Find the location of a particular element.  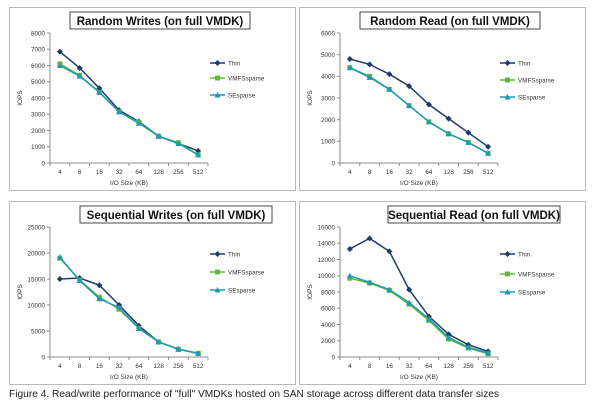

x-tick-label: 32 is located at coordinates (410, 366).